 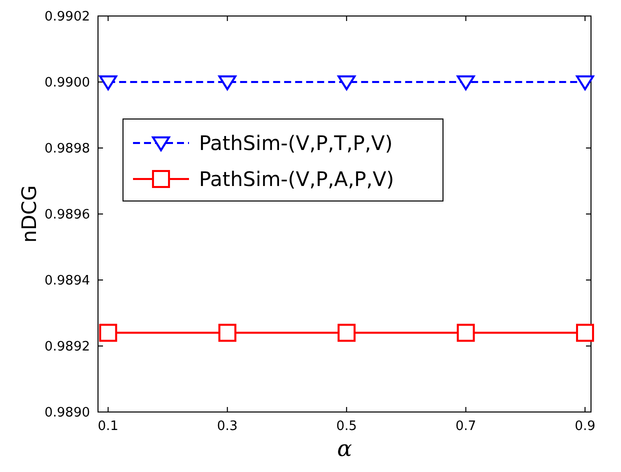 What do you see at coordinates (67, 149) in the screenshot?
I see `y-tick-label: 0.9898` at bounding box center [67, 149].